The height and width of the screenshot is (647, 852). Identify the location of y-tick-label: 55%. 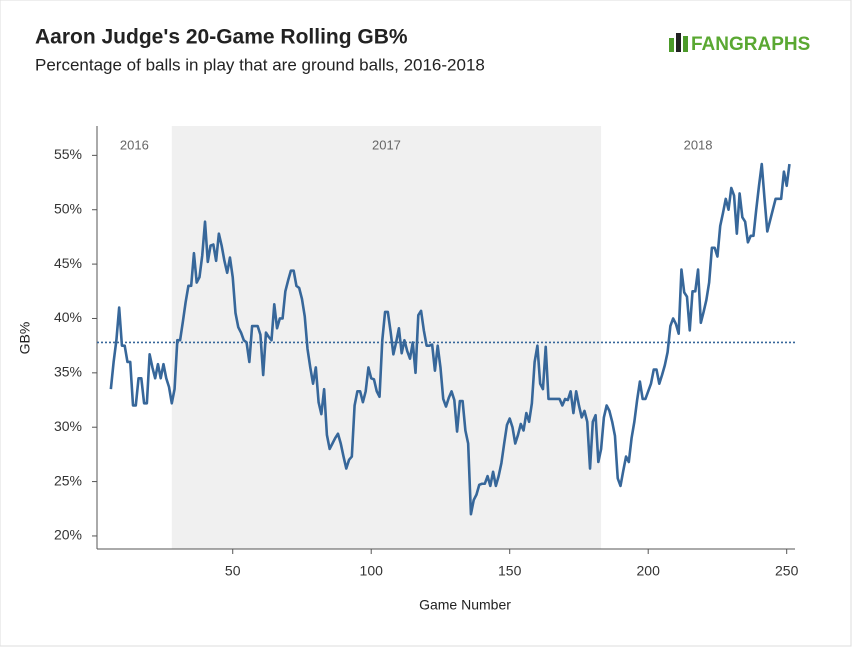
(68, 154).